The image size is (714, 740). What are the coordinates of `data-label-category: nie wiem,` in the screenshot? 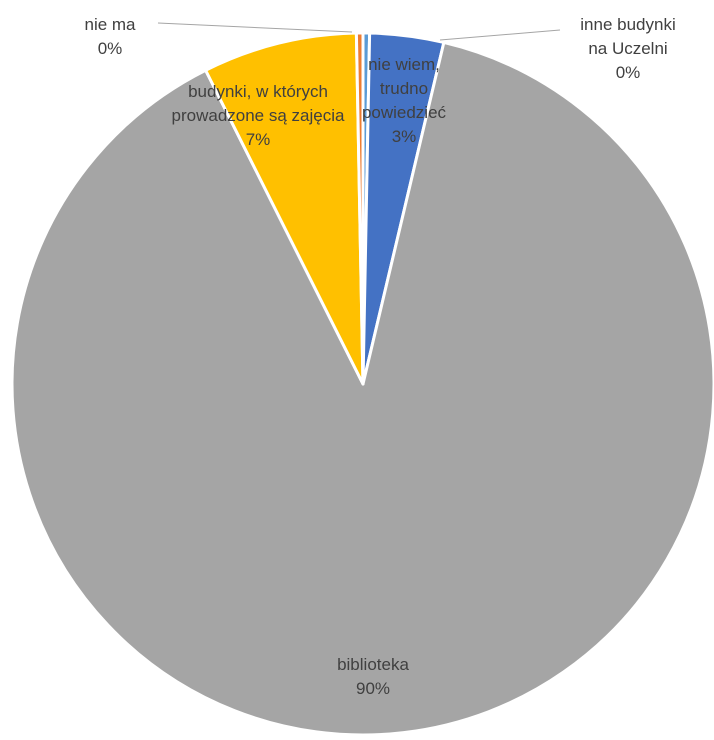 It's located at (404, 64).